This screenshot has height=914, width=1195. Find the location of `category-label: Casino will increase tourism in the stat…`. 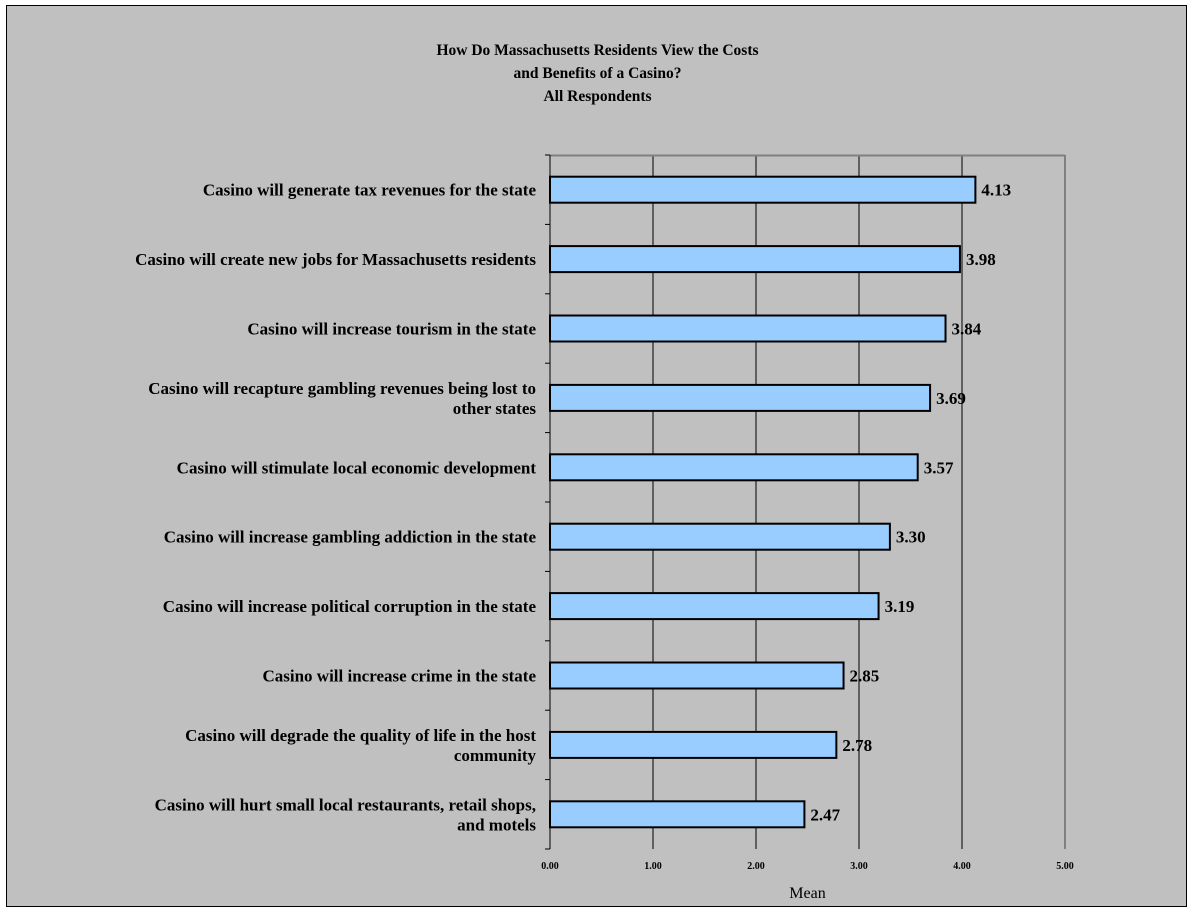

category-label: Casino will increase tourism in the stat… is located at coordinates (391, 329).